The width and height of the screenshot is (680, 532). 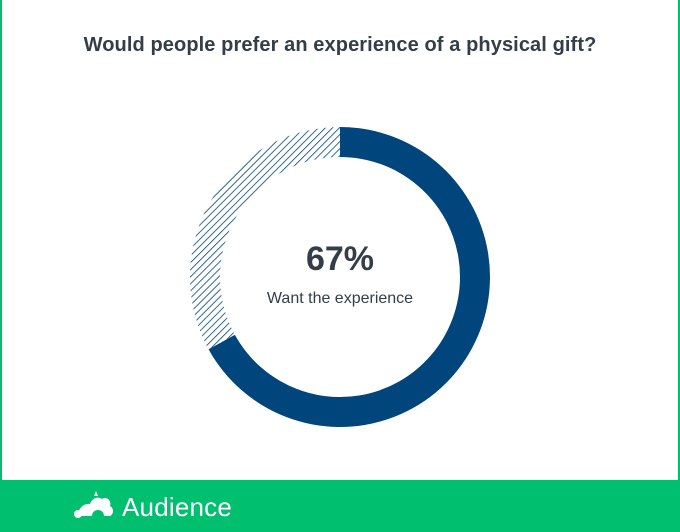 I want to click on surveymonkey-logo-icon, so click(x=93, y=504).